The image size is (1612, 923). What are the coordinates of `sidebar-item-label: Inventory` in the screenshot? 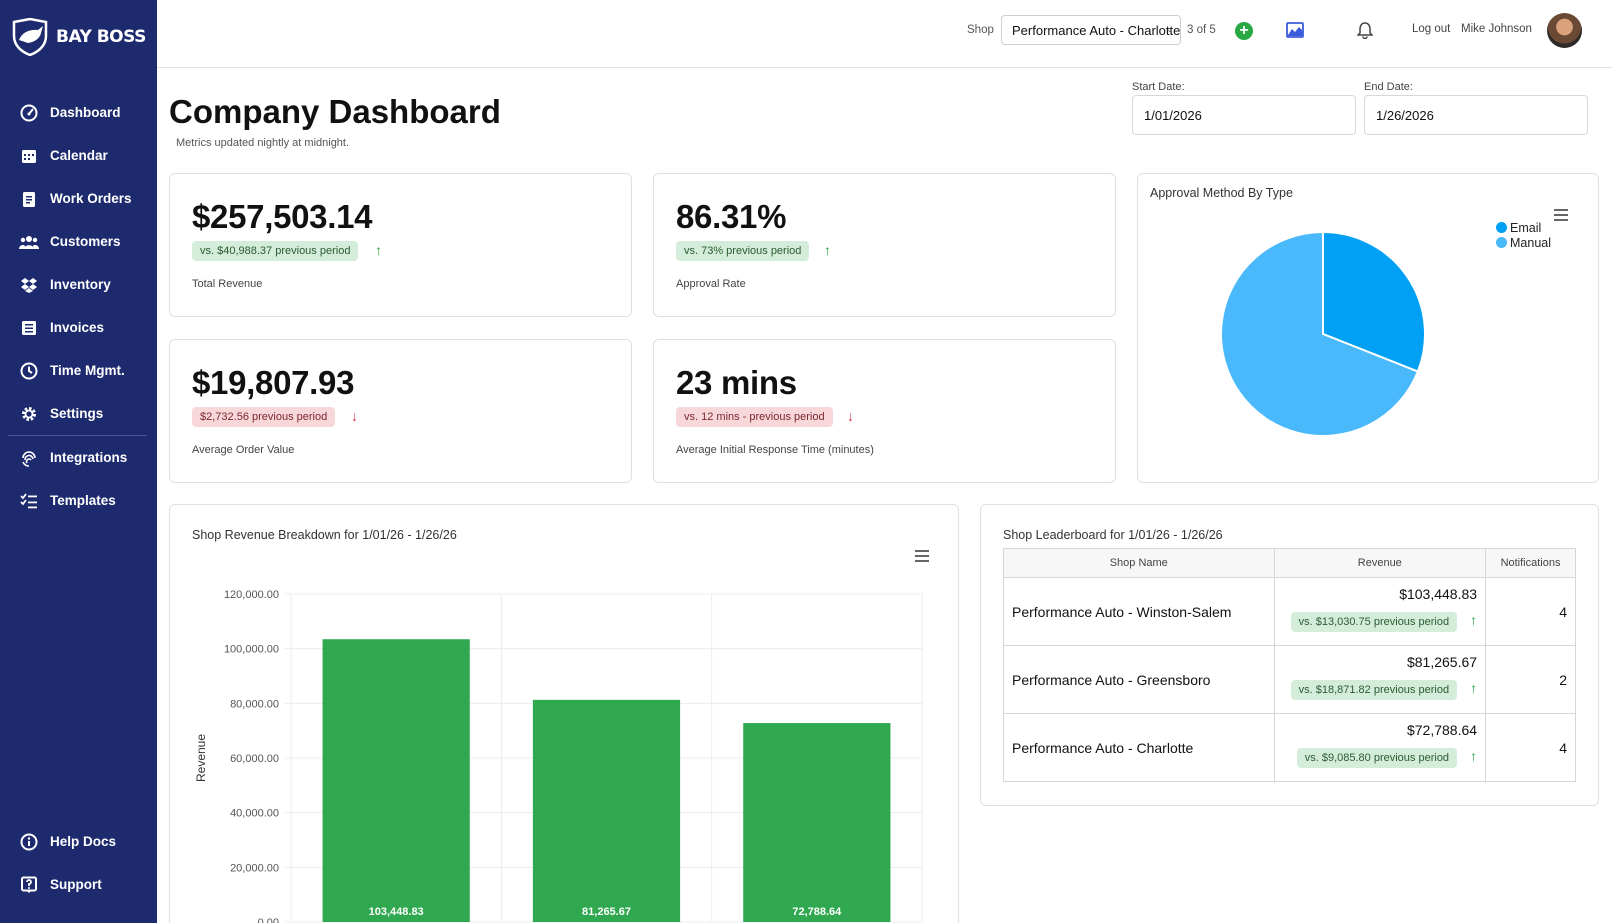 It's located at (80, 284).